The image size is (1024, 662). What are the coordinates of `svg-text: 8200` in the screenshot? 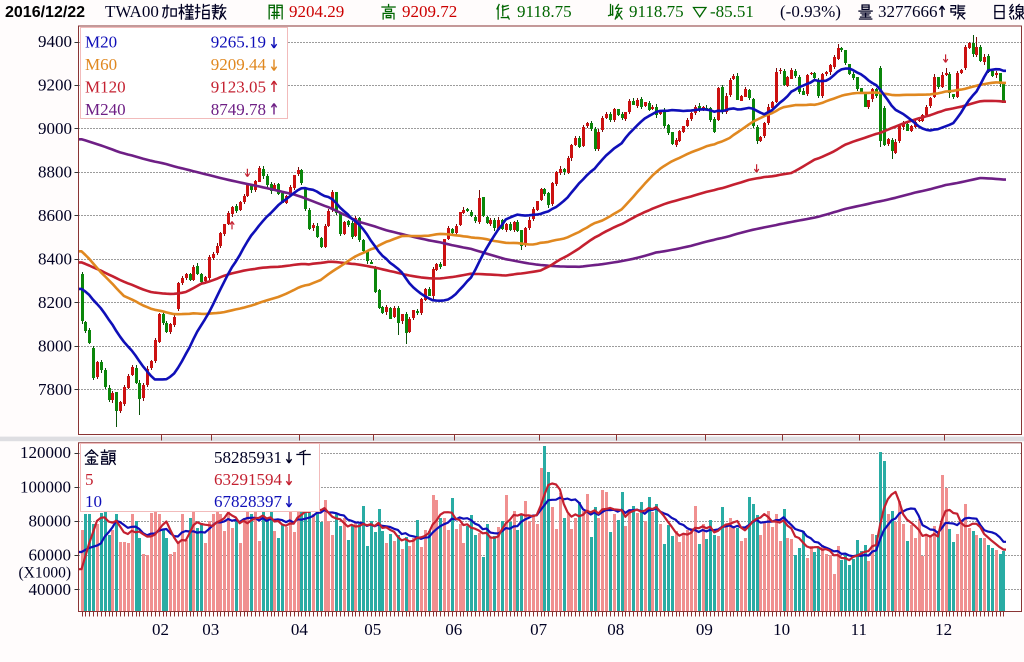 It's located at (55, 302).